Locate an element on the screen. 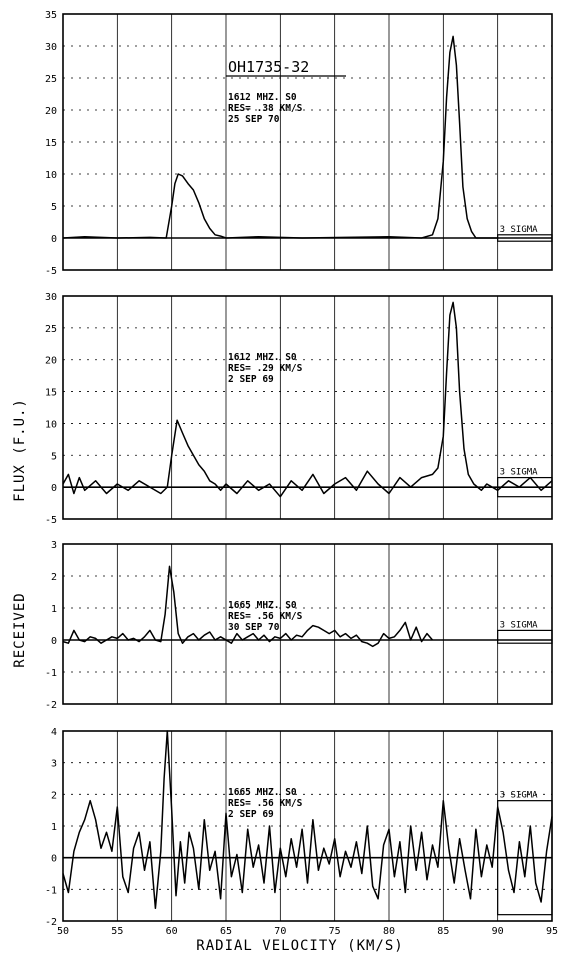 This screenshot has width=570, height=965. y-tick-label: 4 is located at coordinates (54, 732).